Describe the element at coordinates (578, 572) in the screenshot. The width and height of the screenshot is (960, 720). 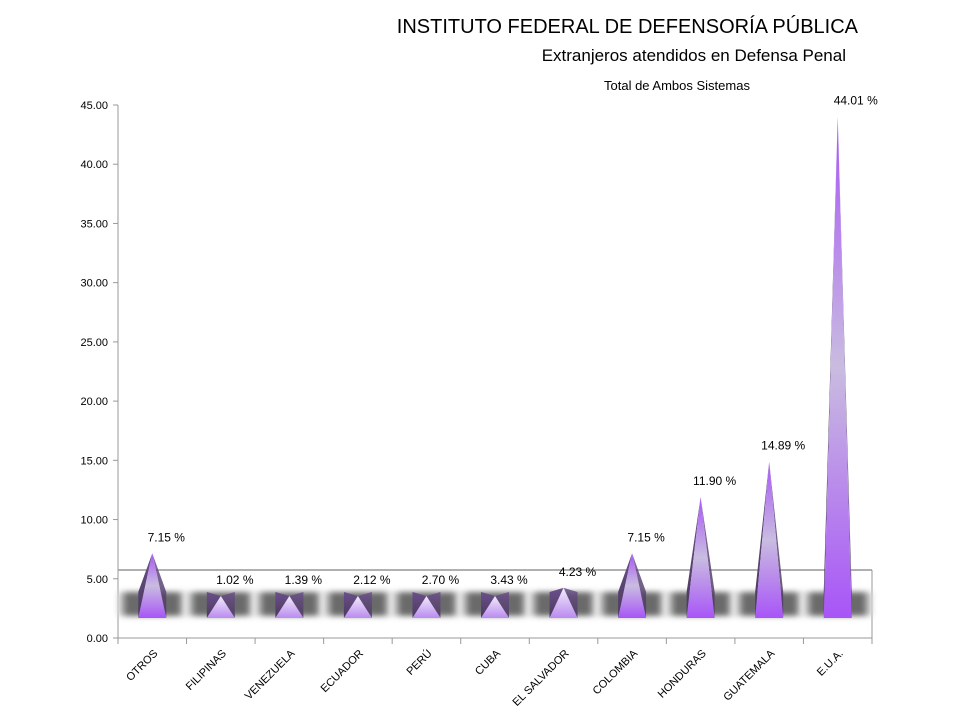
I see `data-label: 4.23 %` at that location.